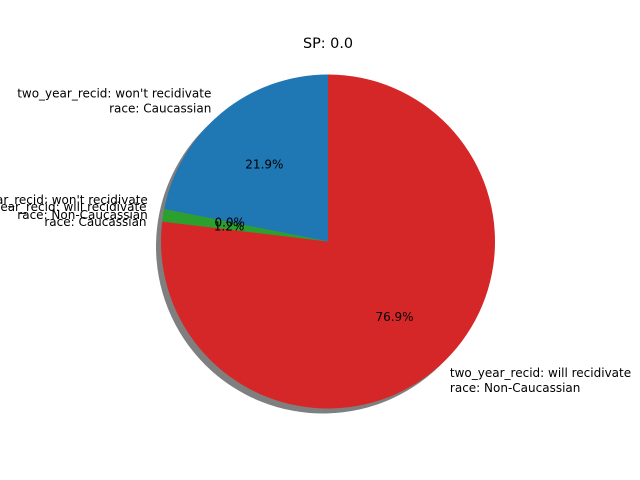 This screenshot has height=480, width=640. Describe the element at coordinates (95, 222) in the screenshot. I see `slice-label-line2-2: race: Caucassian` at that location.